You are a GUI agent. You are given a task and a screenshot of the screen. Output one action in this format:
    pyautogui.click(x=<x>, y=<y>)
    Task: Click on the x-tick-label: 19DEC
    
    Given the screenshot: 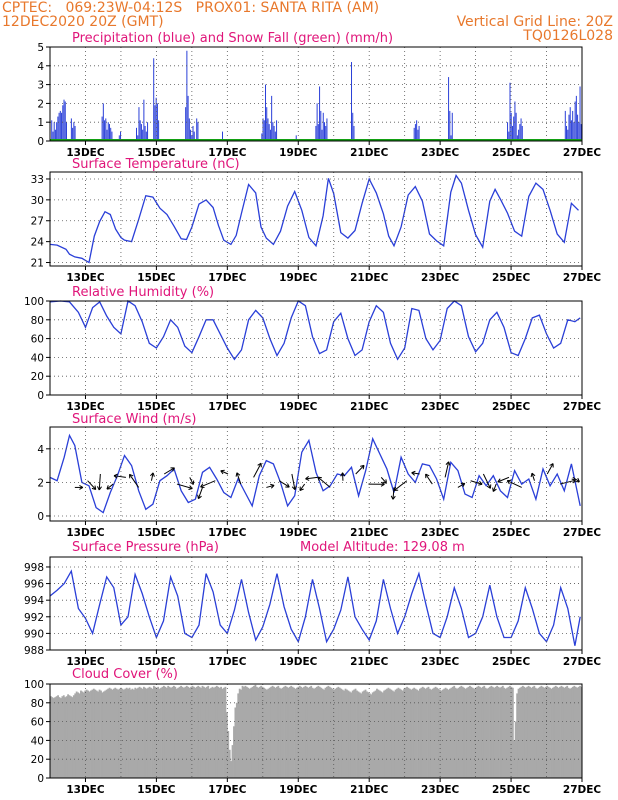 What is the action you would take?
    pyautogui.click(x=298, y=790)
    